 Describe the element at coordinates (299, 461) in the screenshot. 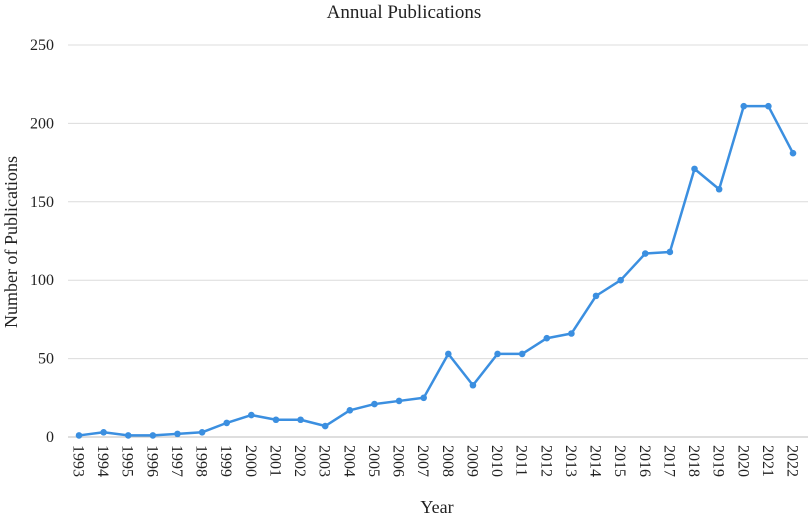

I see `x-tick-label: 2002` at that location.